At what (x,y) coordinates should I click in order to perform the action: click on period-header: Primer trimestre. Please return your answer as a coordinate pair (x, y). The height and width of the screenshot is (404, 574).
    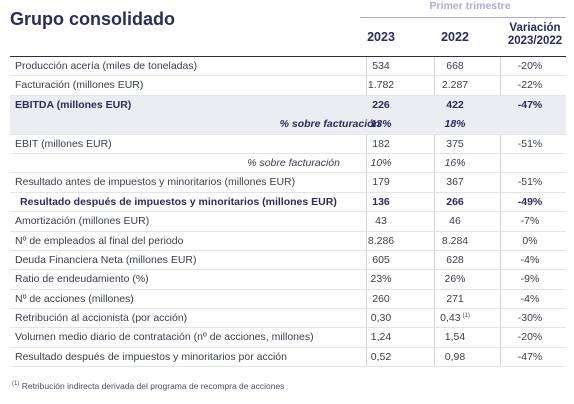
    Looking at the image, I should click on (470, 6).